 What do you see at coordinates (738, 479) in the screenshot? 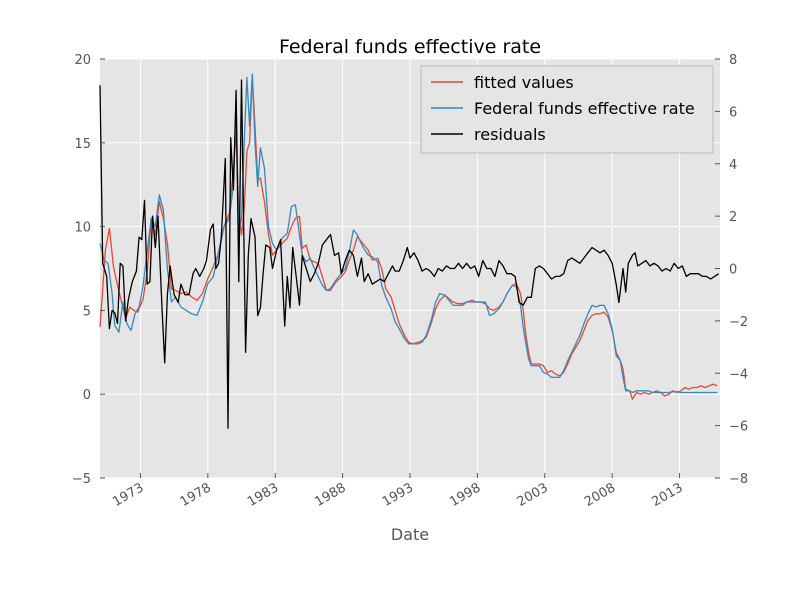
I see `y2-tick-label: −8` at bounding box center [738, 479].